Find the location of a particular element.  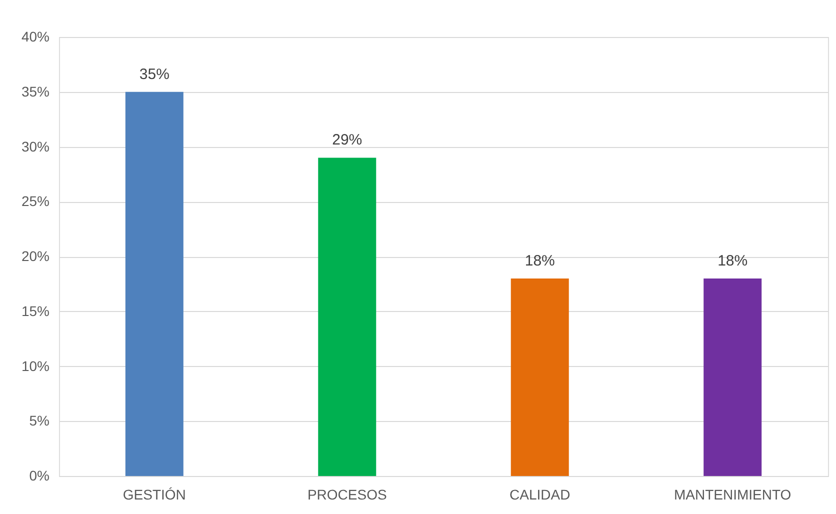

y-tick-label: 35% is located at coordinates (35, 91).